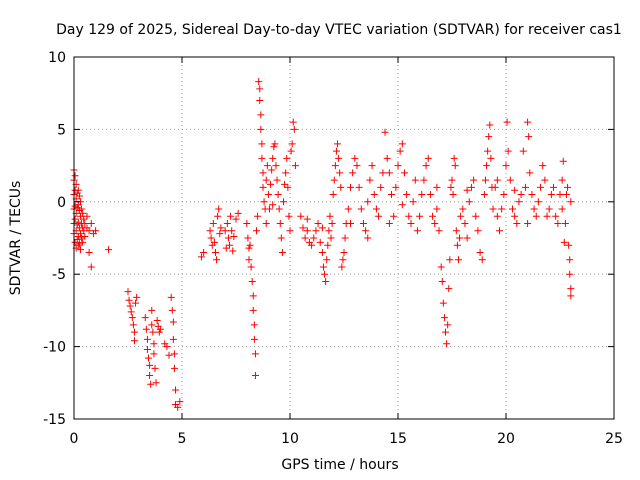  I want to click on y-tick-label: -5, so click(59, 275).